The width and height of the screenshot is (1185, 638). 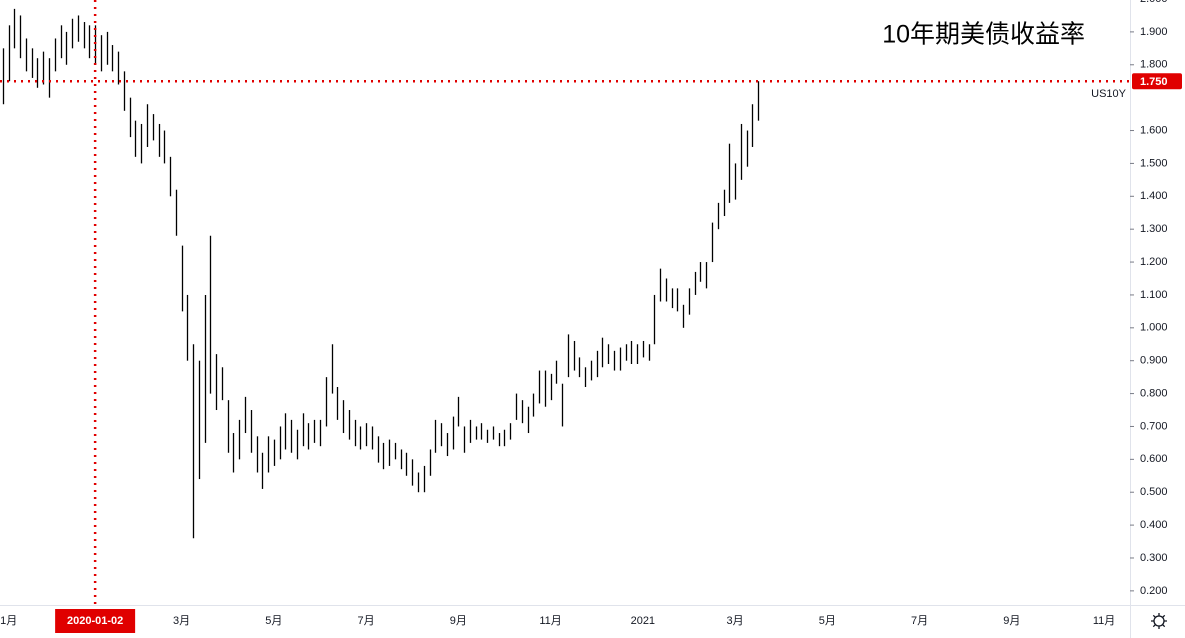 What do you see at coordinates (1154, 65) in the screenshot?
I see `y-tick-label: 1.800` at bounding box center [1154, 65].